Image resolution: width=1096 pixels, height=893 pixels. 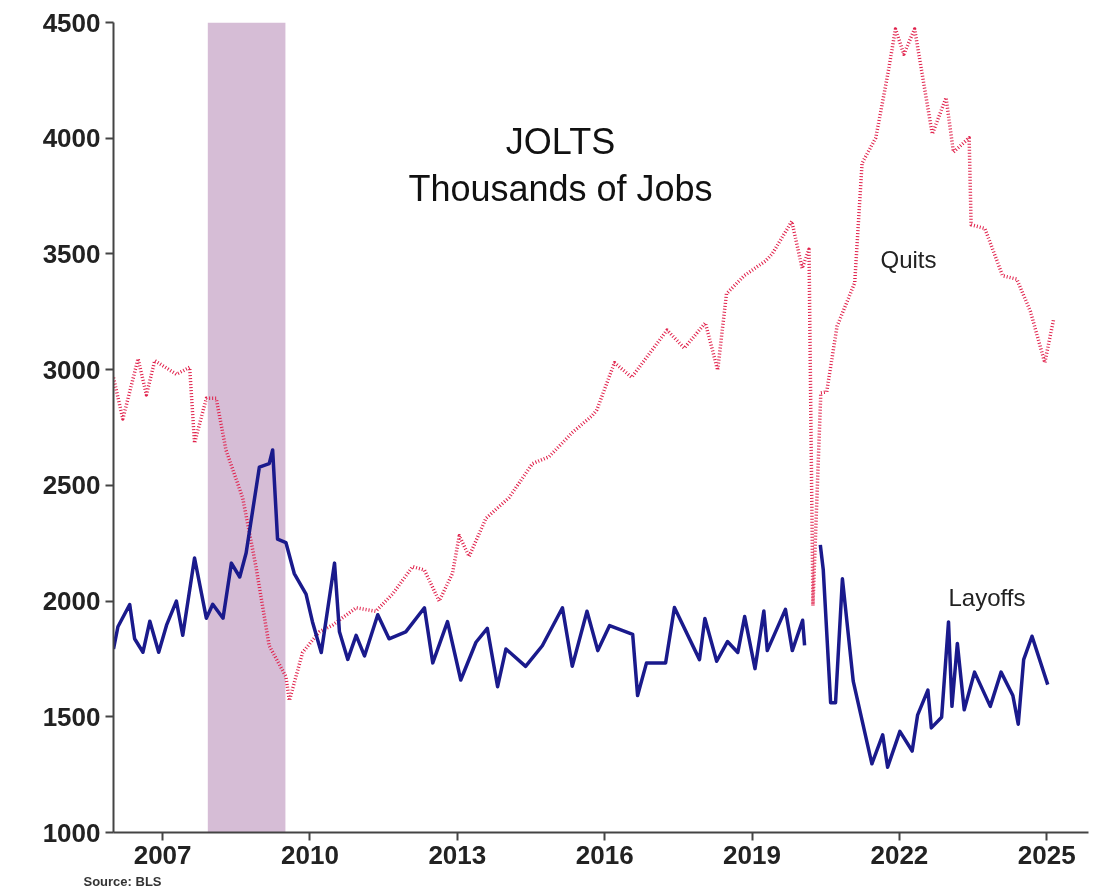 I want to click on y-tick-label: 3500, so click(x=71, y=253).